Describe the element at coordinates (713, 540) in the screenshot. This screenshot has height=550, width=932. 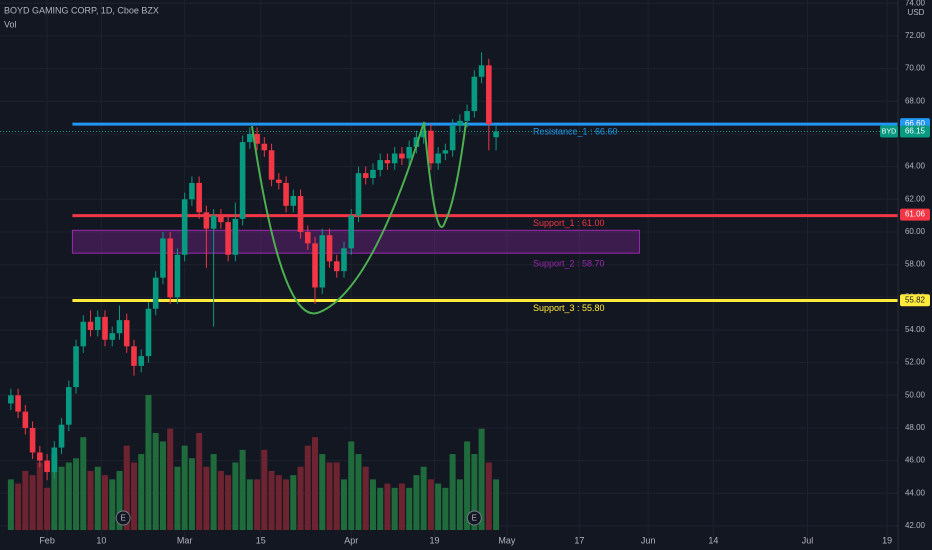
I see `x-tick-label: 14` at that location.